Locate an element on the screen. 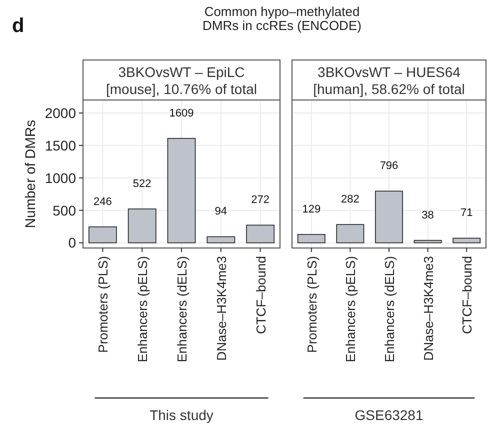 This screenshot has height=427, width=488. data-label: 38 is located at coordinates (428, 215).